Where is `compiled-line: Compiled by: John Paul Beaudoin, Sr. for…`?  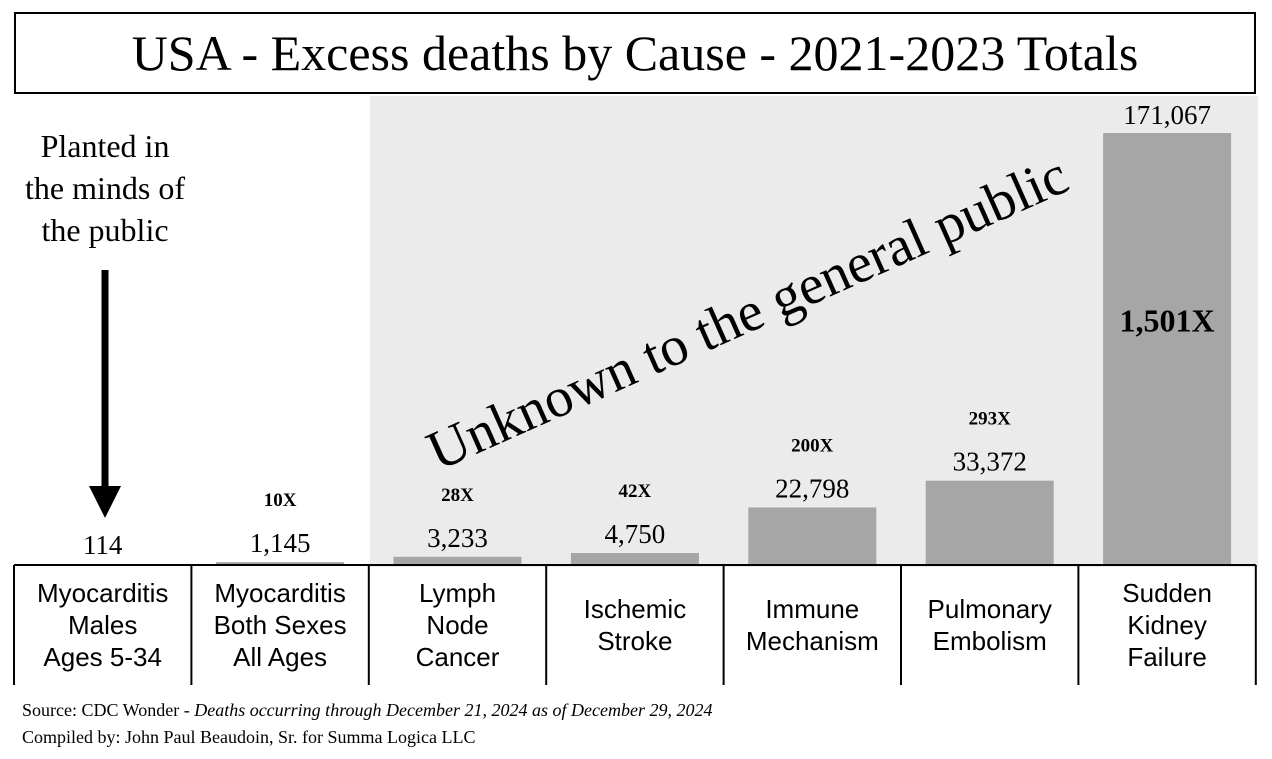
compiled-line: Compiled by: John Paul Beaudoin, Sr. for… is located at coordinates (249, 737).